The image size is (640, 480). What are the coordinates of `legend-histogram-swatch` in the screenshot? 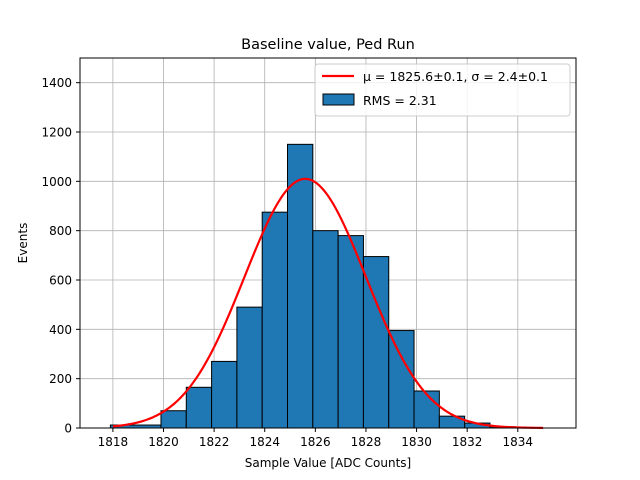 It's located at (338, 99).